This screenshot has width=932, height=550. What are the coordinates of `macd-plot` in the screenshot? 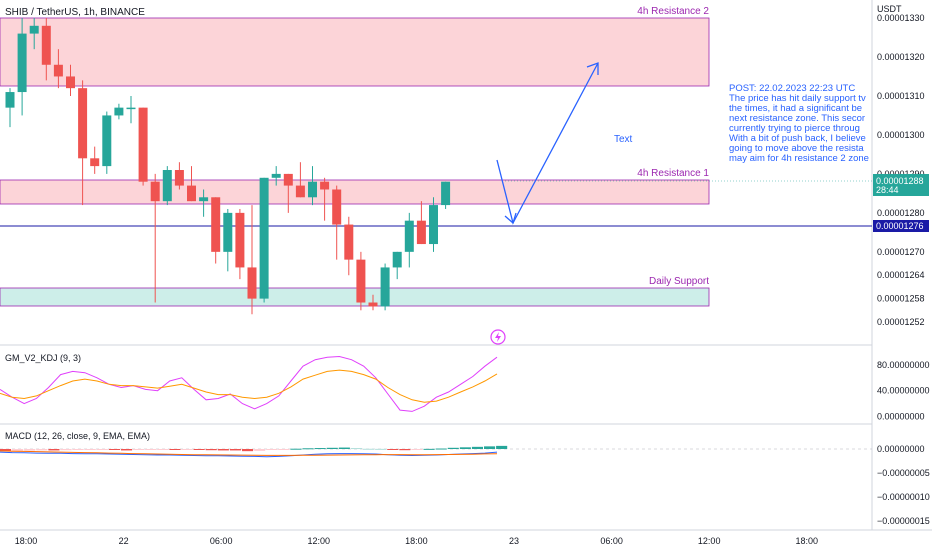 It's located at (254, 451).